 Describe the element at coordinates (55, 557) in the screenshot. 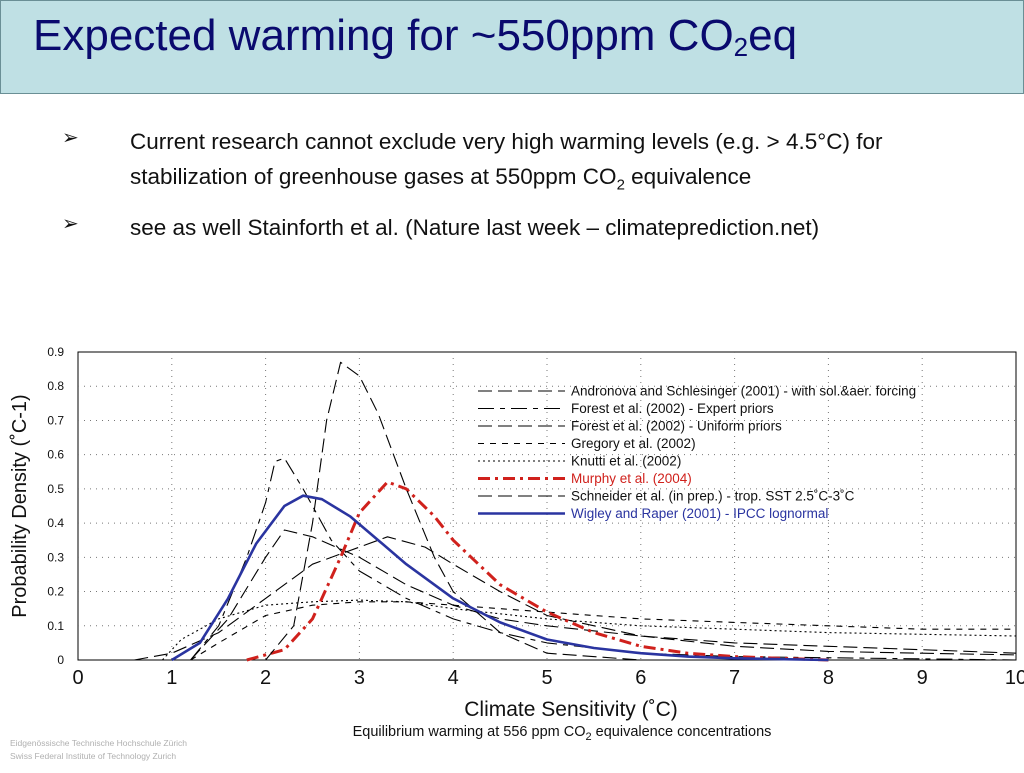

I see `y-tick-label: 0.3` at that location.